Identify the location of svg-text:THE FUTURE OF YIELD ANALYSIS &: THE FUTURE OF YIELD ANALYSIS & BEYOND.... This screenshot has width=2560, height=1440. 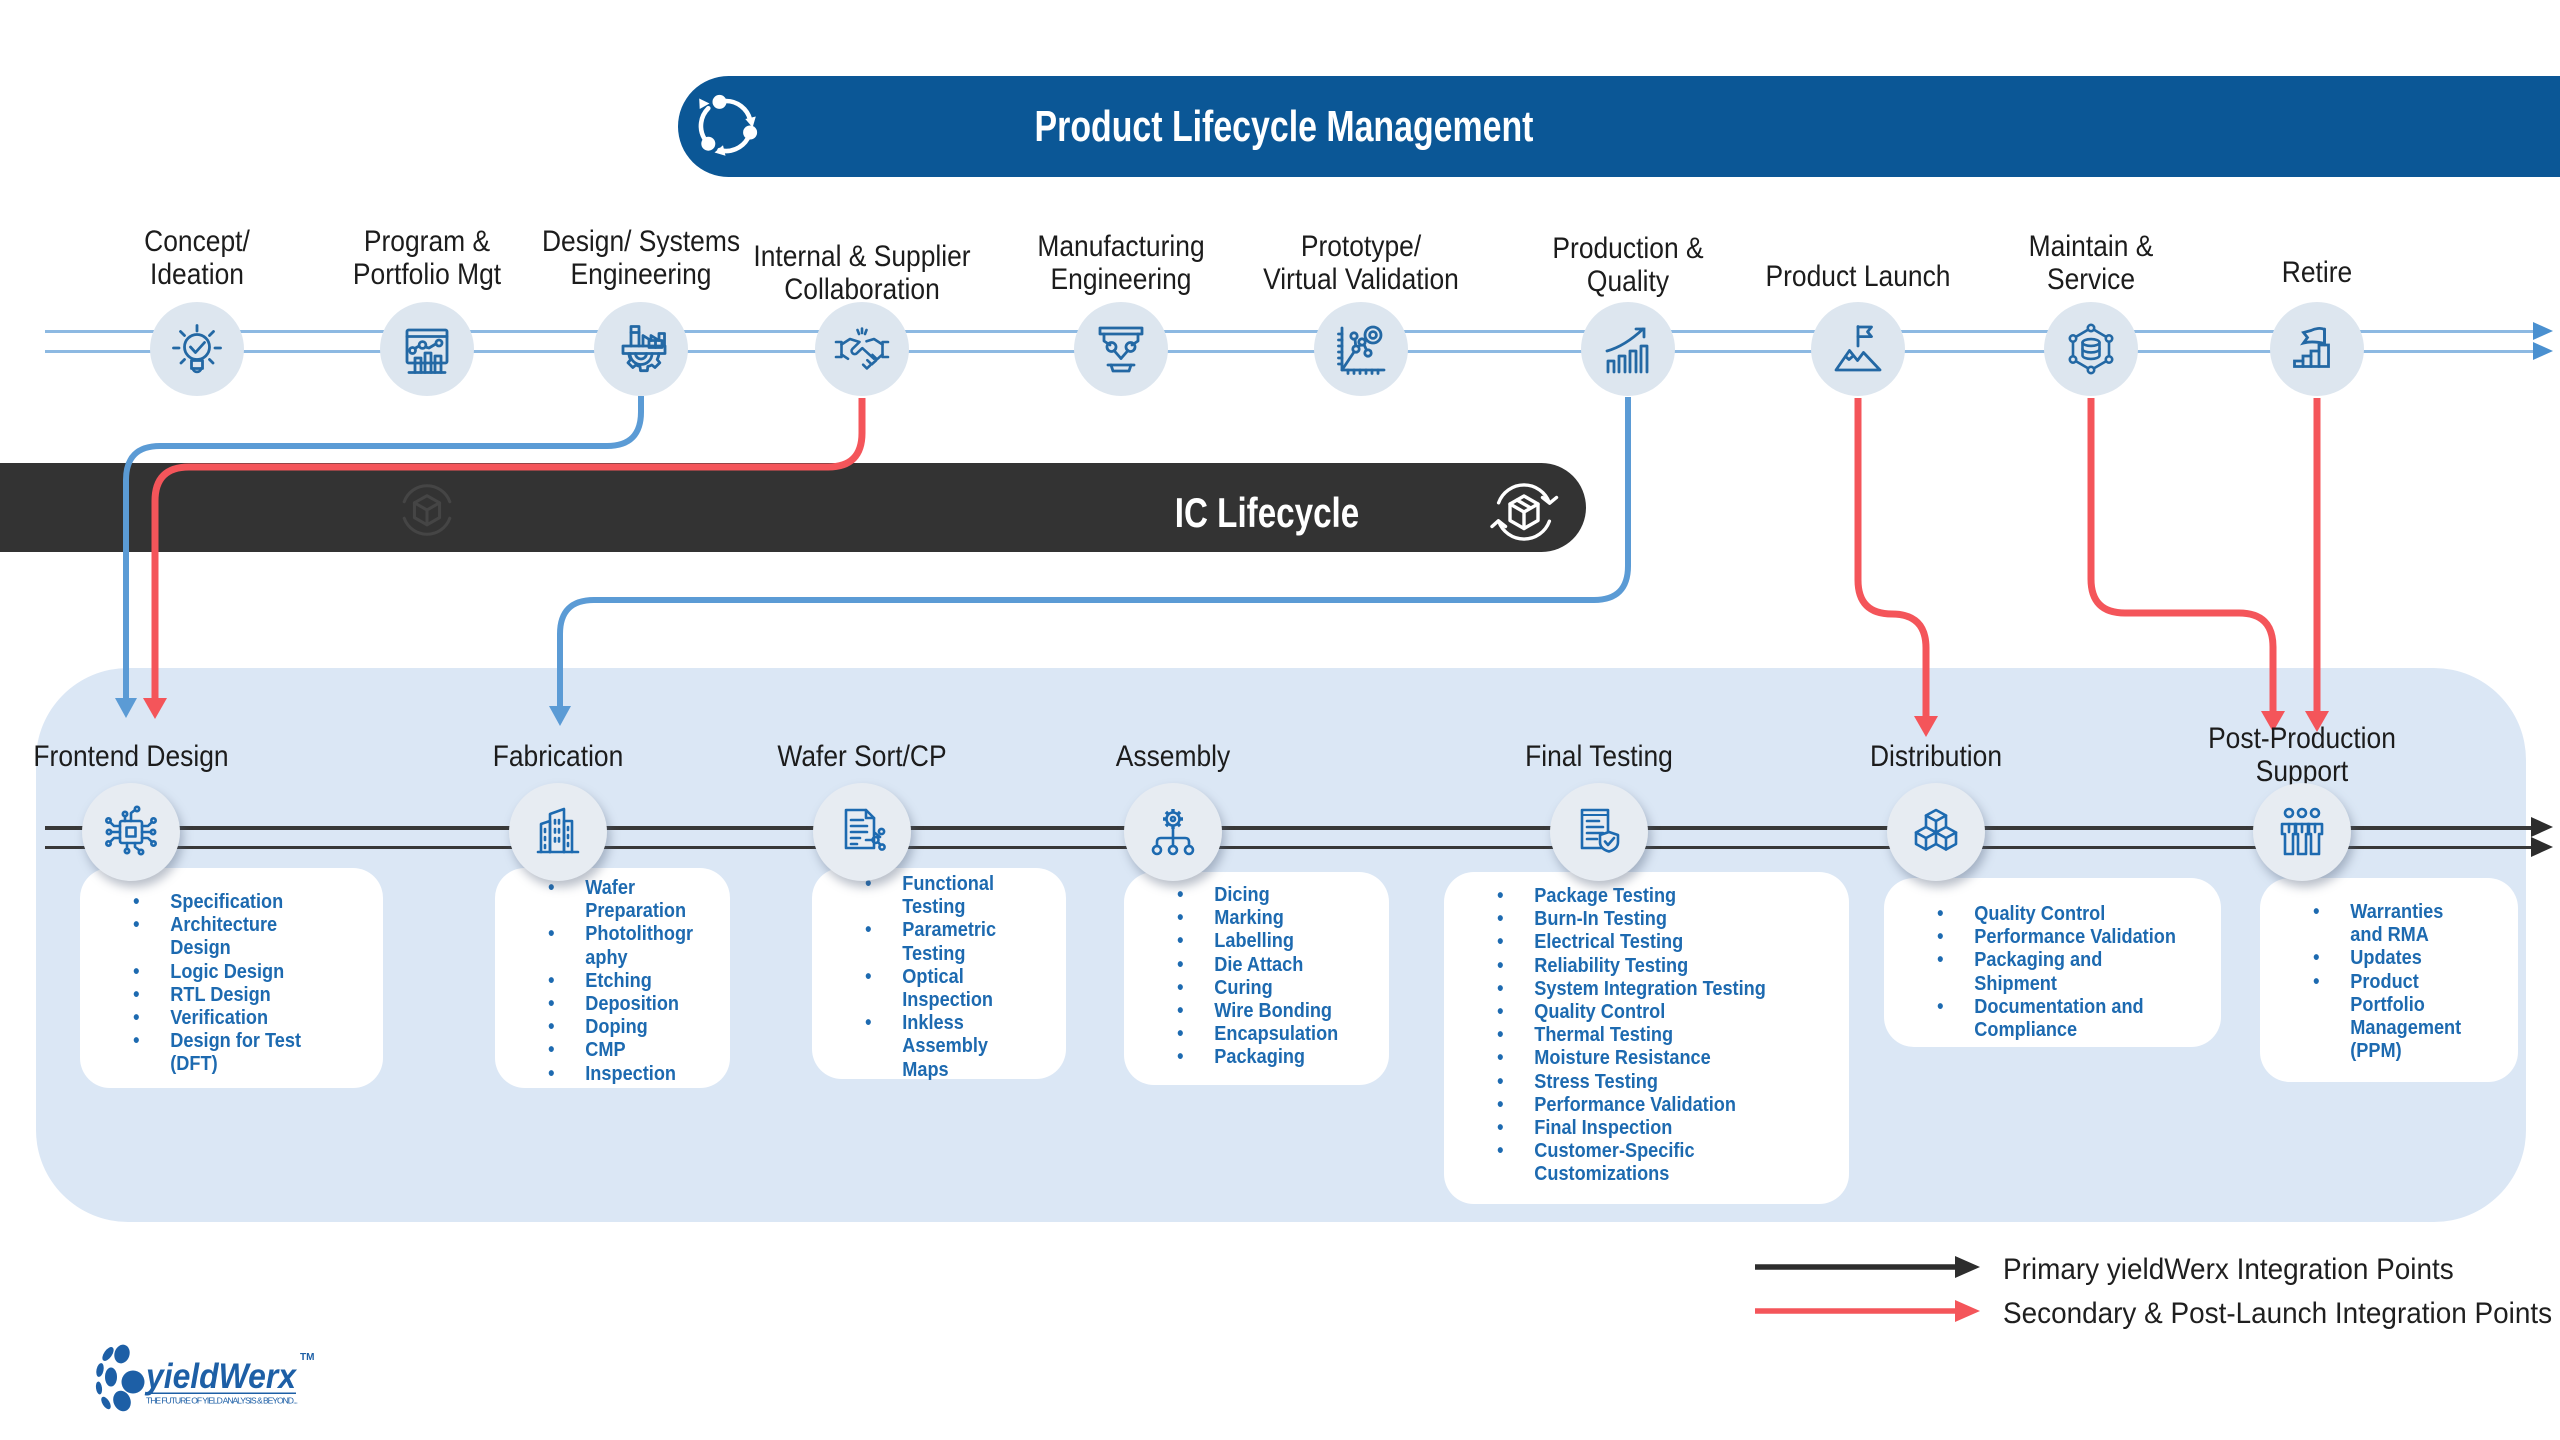
(222, 1401).